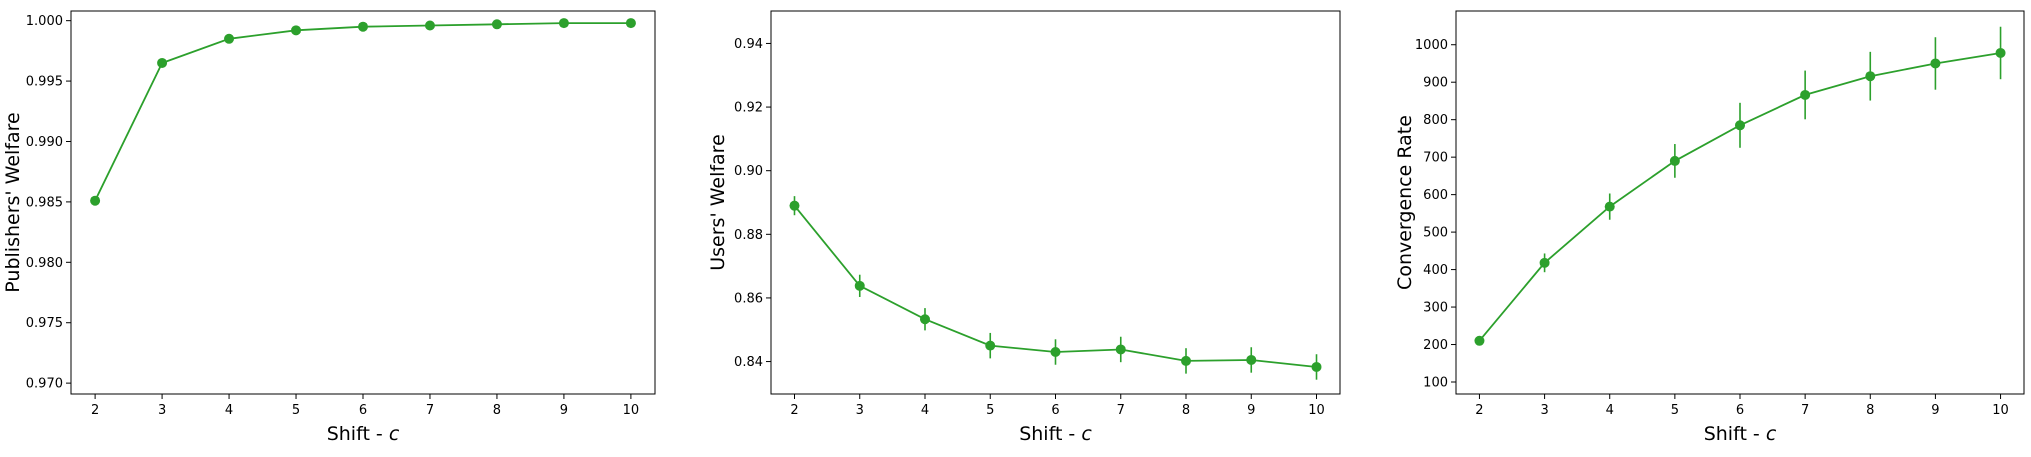 Image resolution: width=2031 pixels, height=457 pixels. What do you see at coordinates (1435, 345) in the screenshot?
I see `y-tick-label: 200` at bounding box center [1435, 345].